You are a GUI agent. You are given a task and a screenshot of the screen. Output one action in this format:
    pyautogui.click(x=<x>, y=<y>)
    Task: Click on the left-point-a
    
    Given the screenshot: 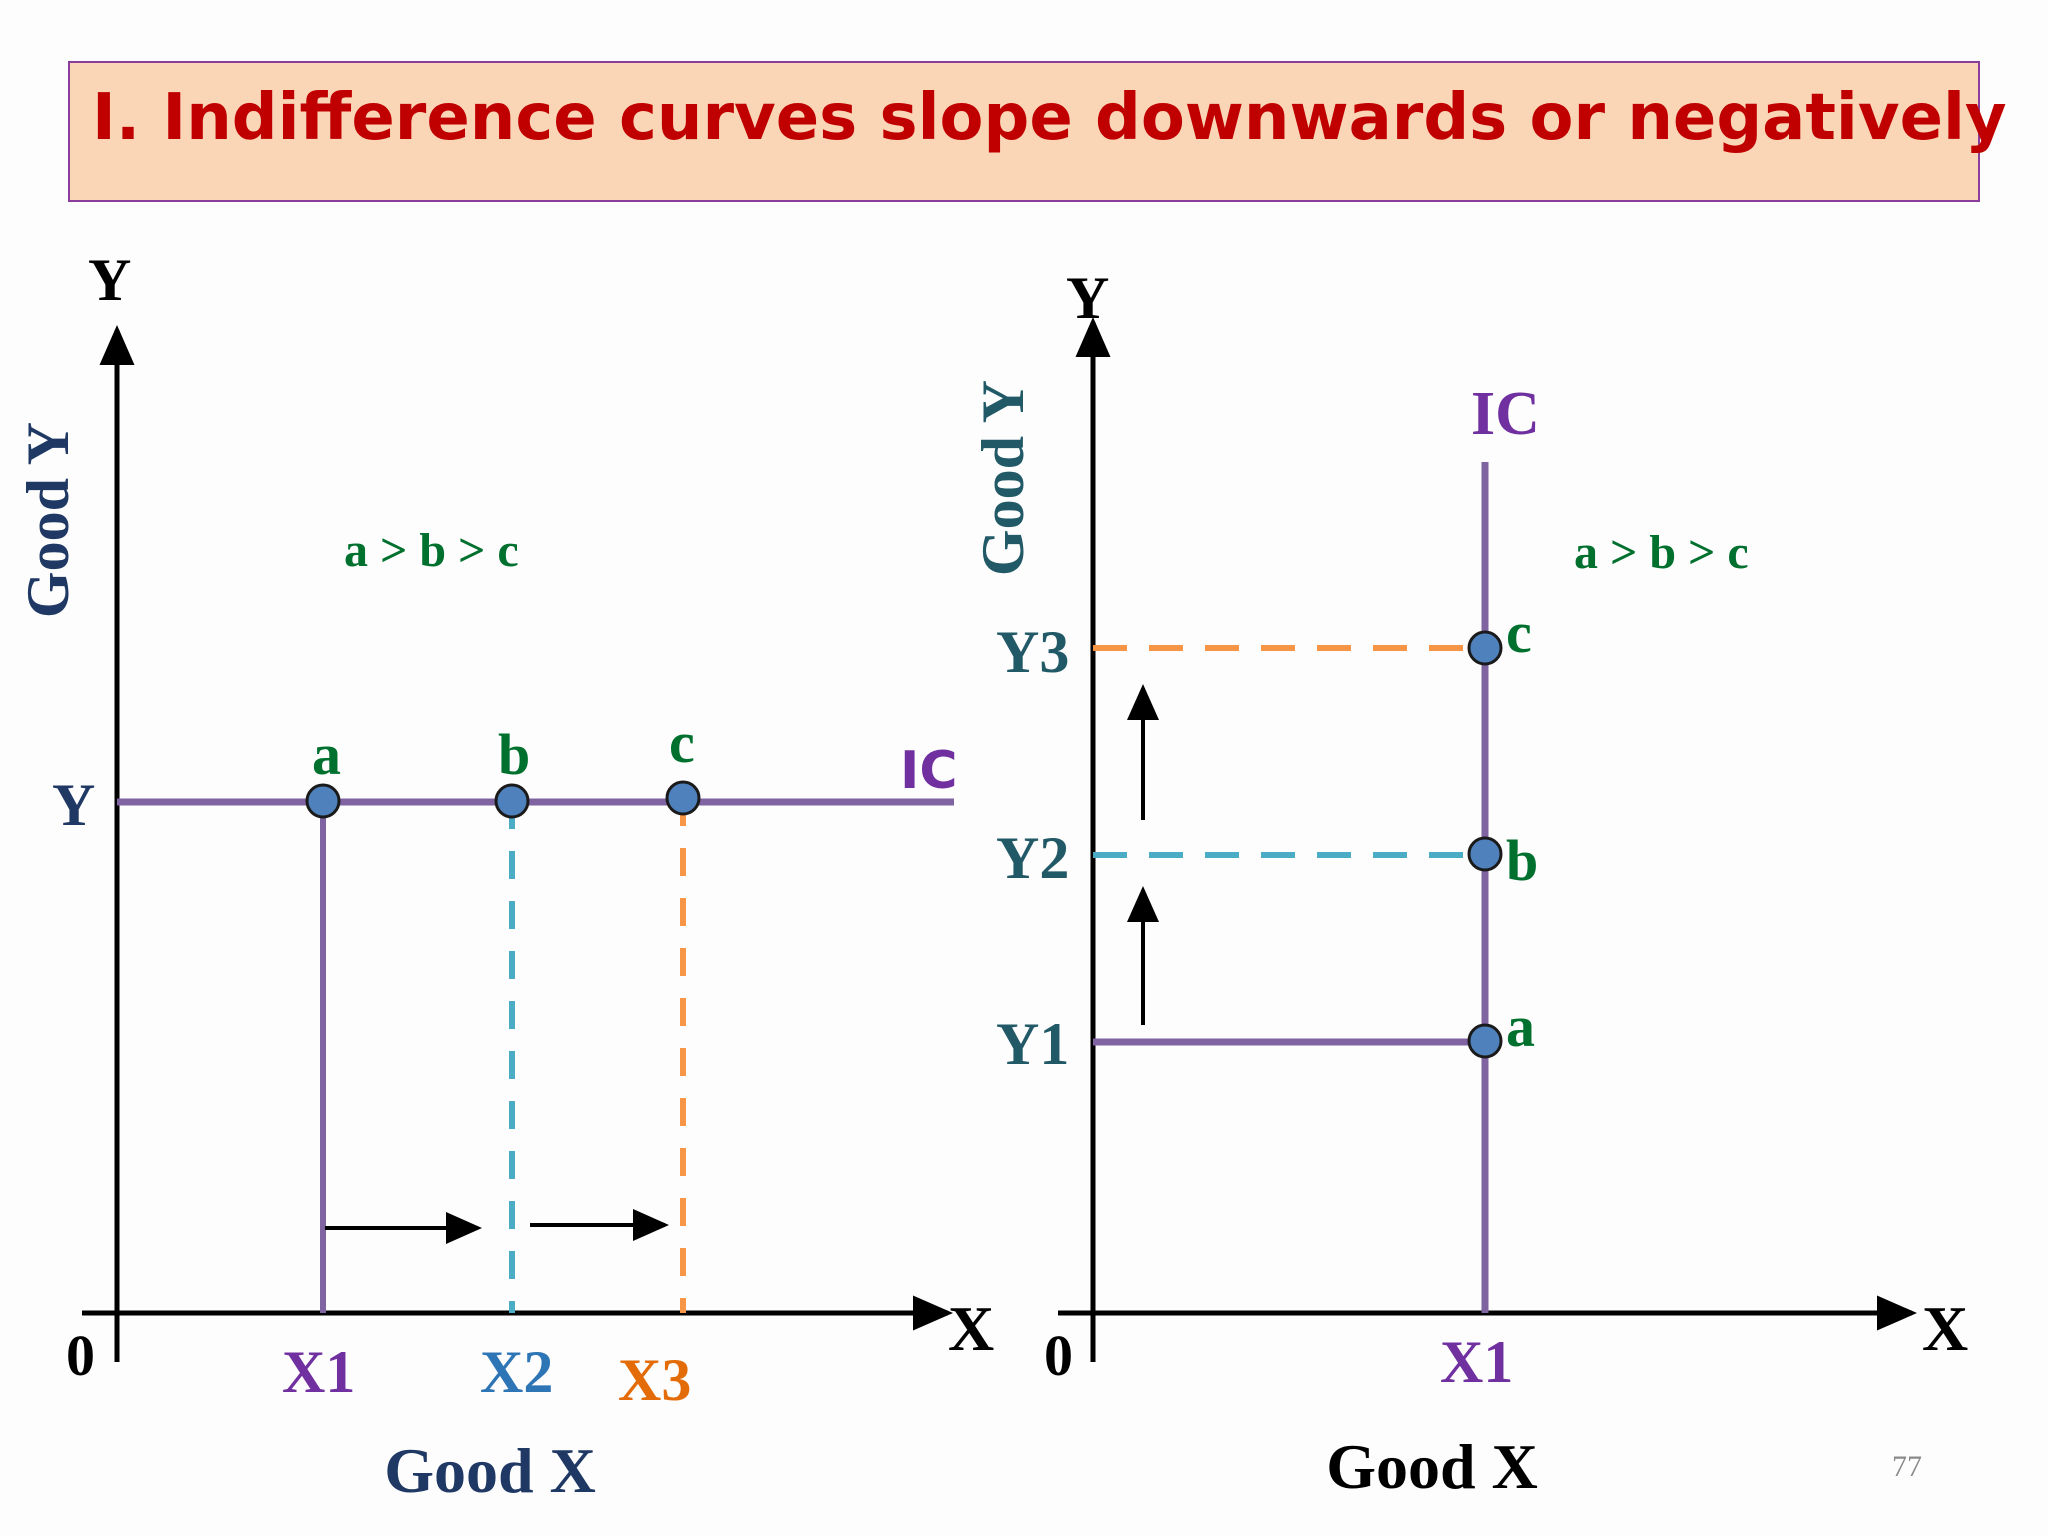 What is the action you would take?
    pyautogui.click(x=323, y=801)
    